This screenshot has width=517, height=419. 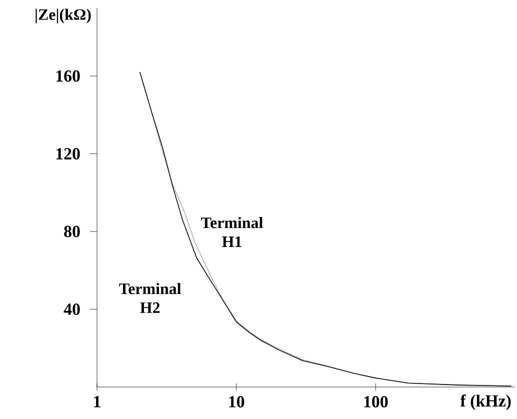 I want to click on x-tick-label: 100, so click(x=376, y=402).